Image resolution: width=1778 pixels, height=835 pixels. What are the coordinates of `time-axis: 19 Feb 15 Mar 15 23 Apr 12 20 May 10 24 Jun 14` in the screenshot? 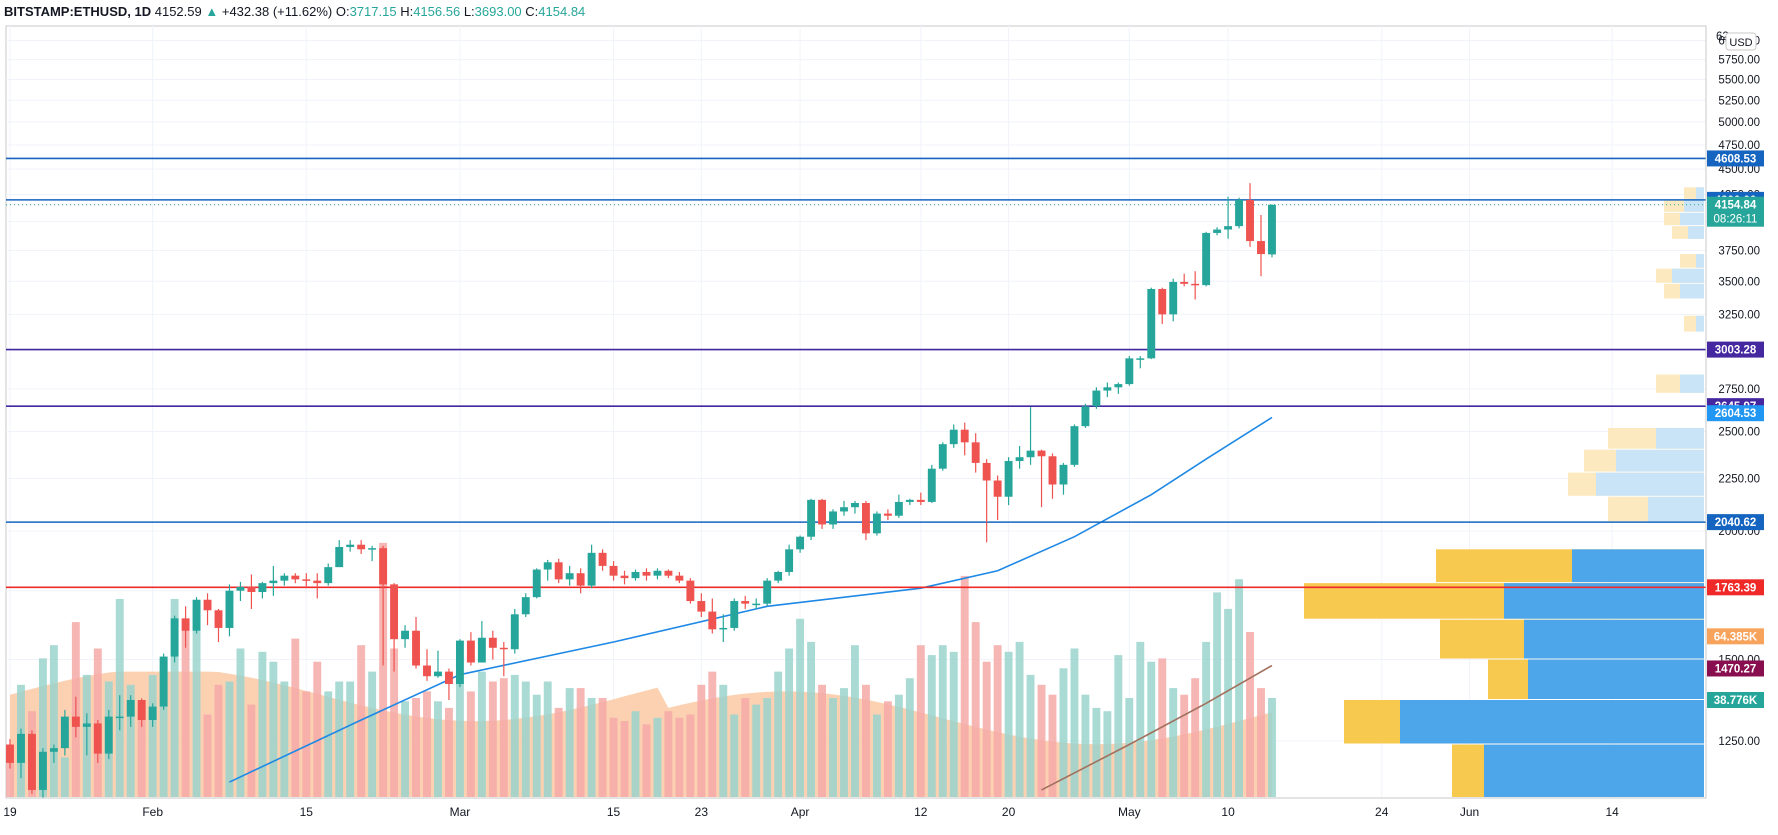 It's located at (854, 808).